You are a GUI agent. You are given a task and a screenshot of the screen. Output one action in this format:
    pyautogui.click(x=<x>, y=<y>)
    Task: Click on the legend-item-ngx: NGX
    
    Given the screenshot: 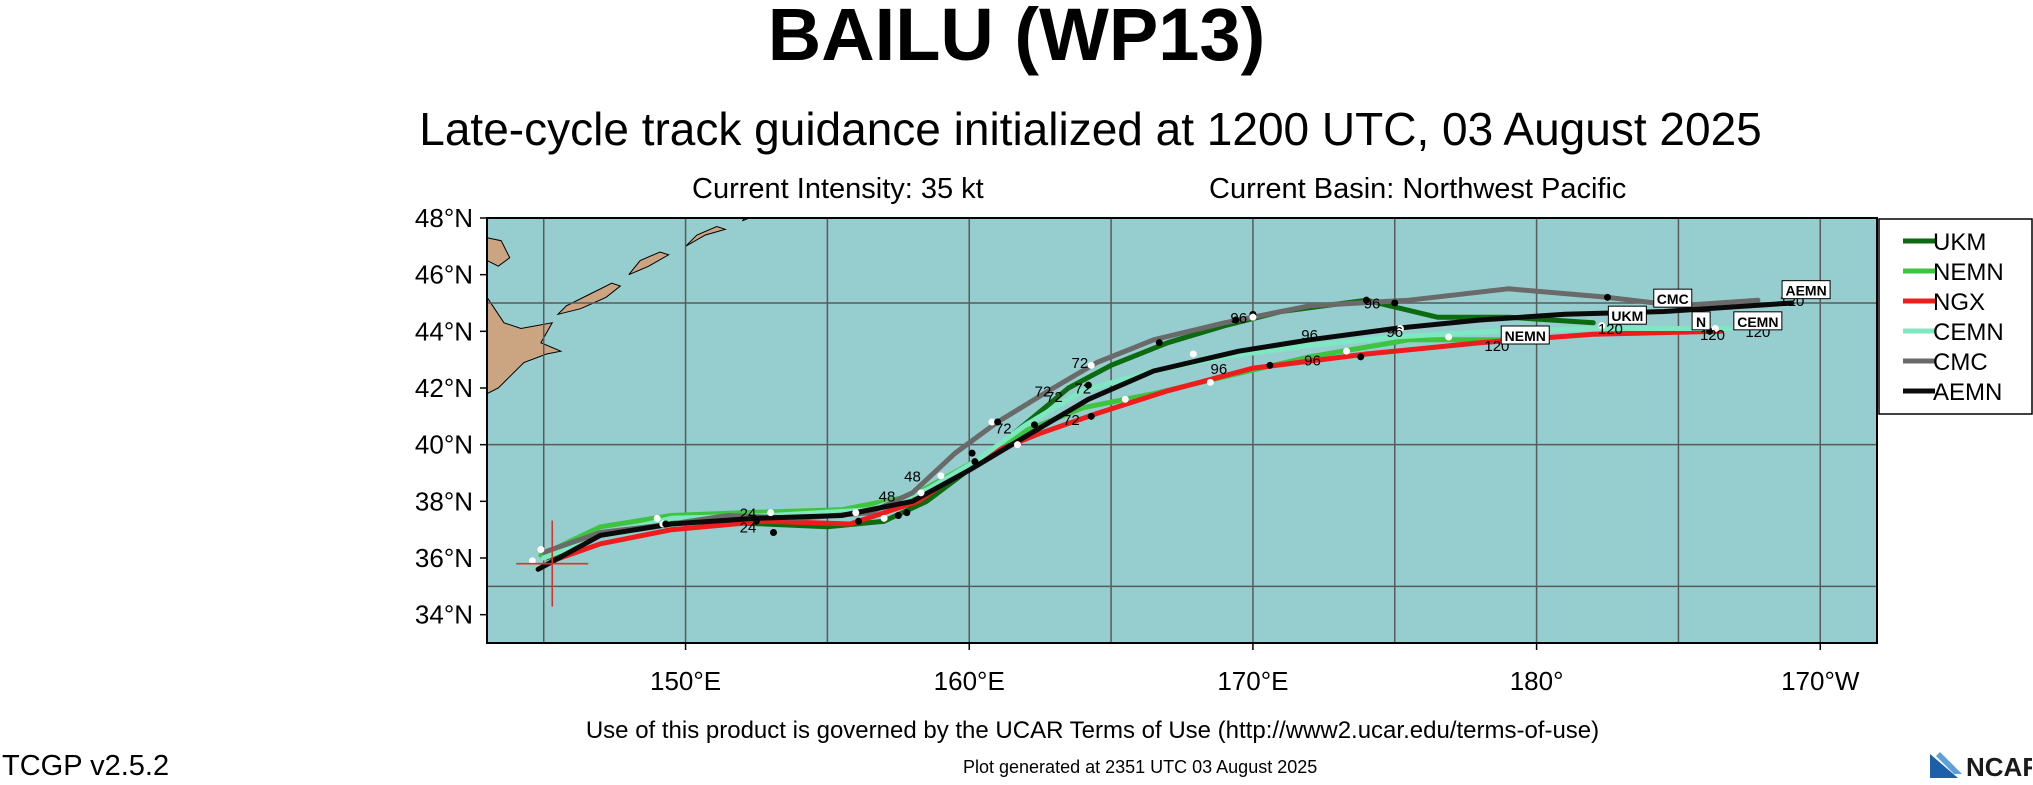 What is the action you would take?
    pyautogui.click(x=1944, y=302)
    